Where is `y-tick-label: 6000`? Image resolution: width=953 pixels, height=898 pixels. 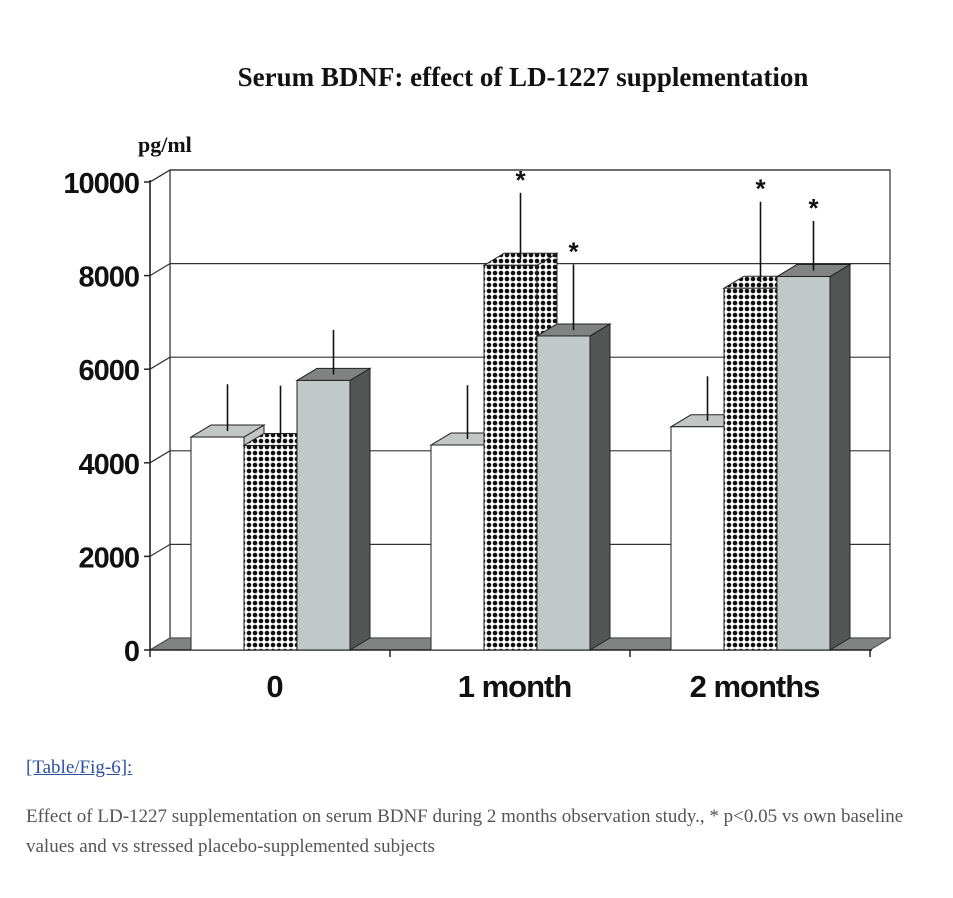
y-tick-label: 6000 is located at coordinates (108, 371).